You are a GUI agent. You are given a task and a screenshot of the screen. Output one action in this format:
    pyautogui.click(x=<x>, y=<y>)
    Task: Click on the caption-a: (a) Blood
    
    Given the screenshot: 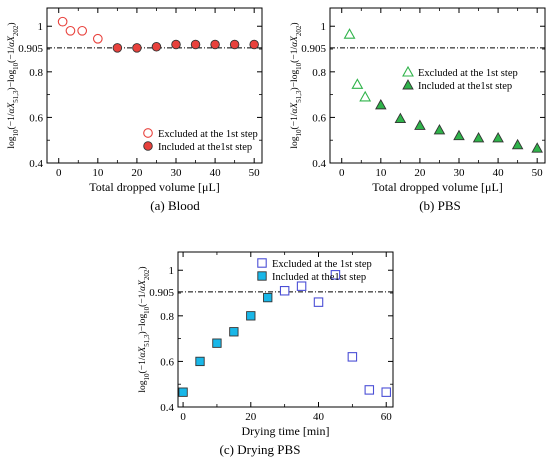 What is the action you would take?
    pyautogui.click(x=175, y=205)
    